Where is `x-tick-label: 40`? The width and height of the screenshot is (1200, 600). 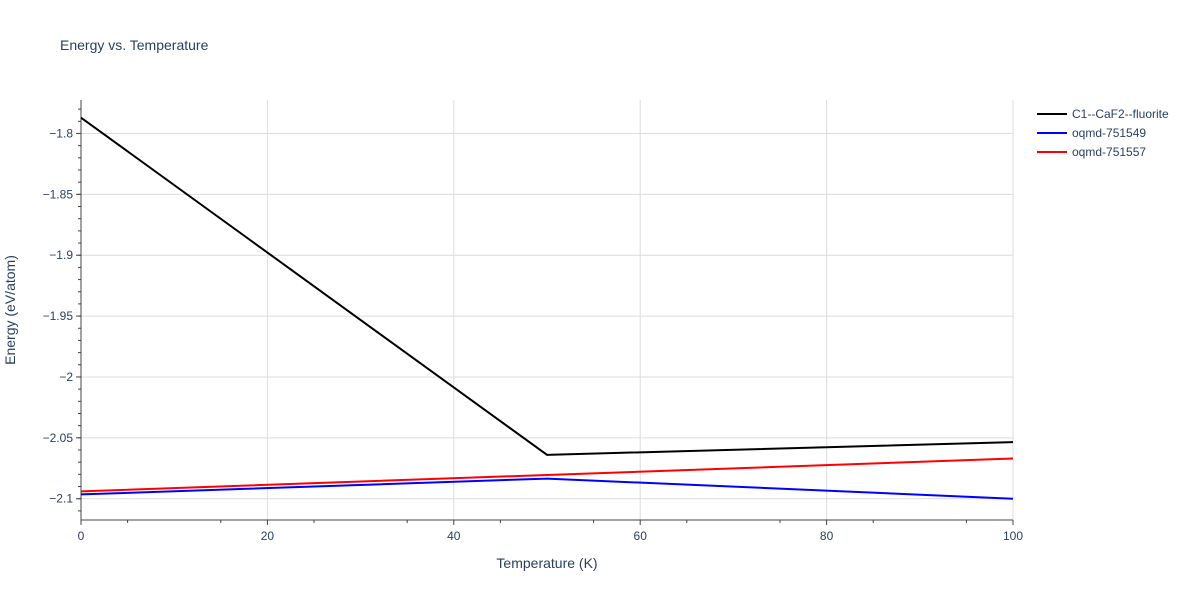
x-tick-label: 40 is located at coordinates (454, 536).